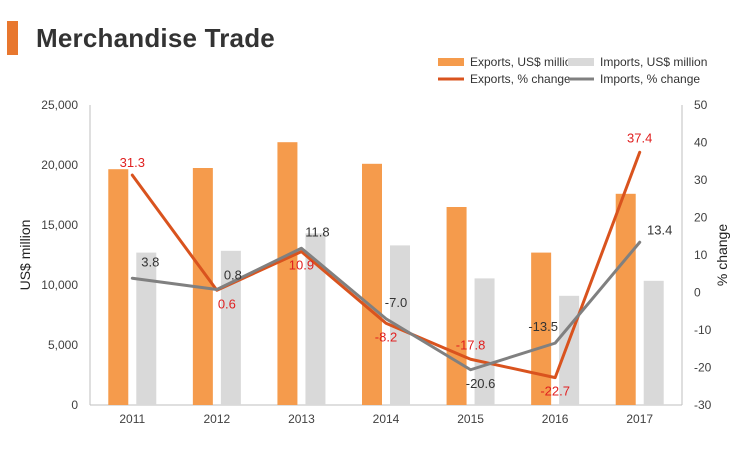 The width and height of the screenshot is (739, 450). I want to click on exports-change-label: 31.3, so click(132, 162).